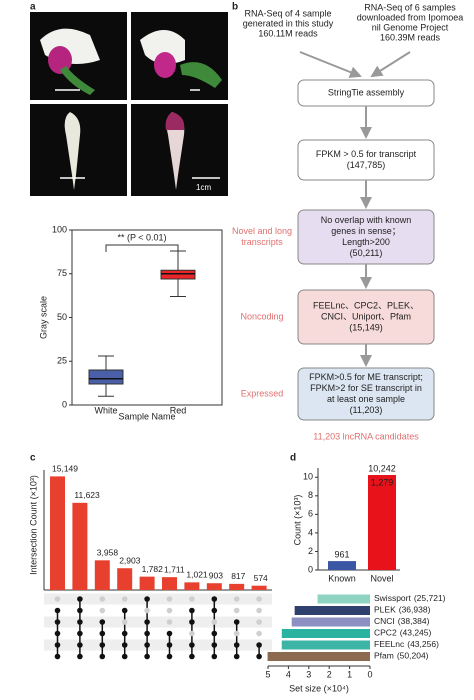 The height and width of the screenshot is (700, 474). I want to click on x-tick-label: Red, so click(178, 410).